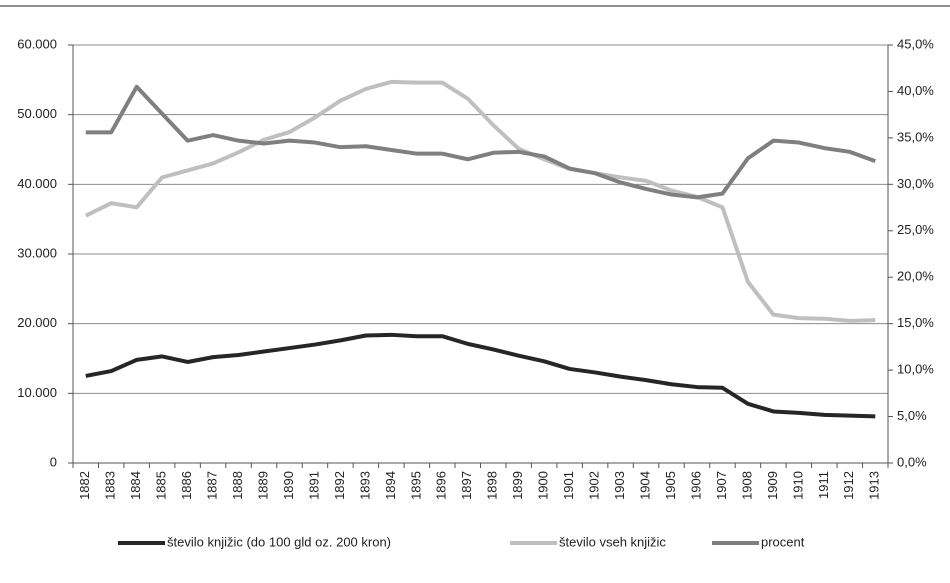  What do you see at coordinates (262, 485) in the screenshot?
I see `x-tick-label: 1889` at bounding box center [262, 485].